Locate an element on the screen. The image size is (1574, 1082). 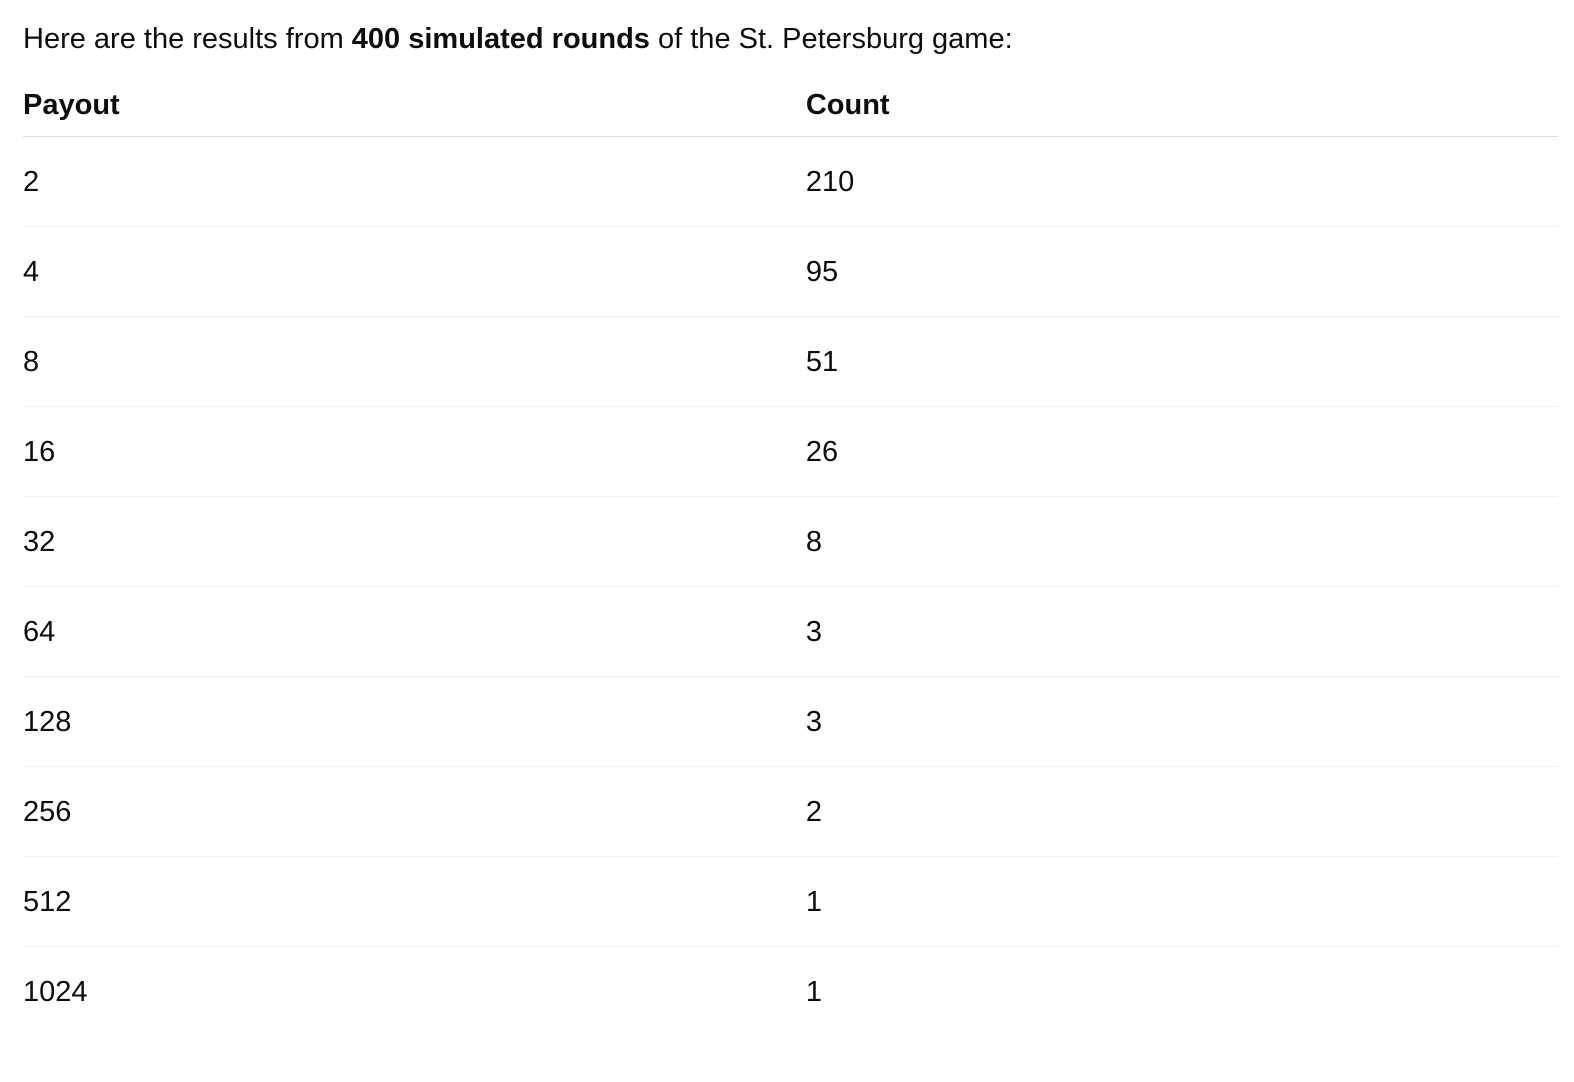
payout-cell: 16 is located at coordinates (414, 451).